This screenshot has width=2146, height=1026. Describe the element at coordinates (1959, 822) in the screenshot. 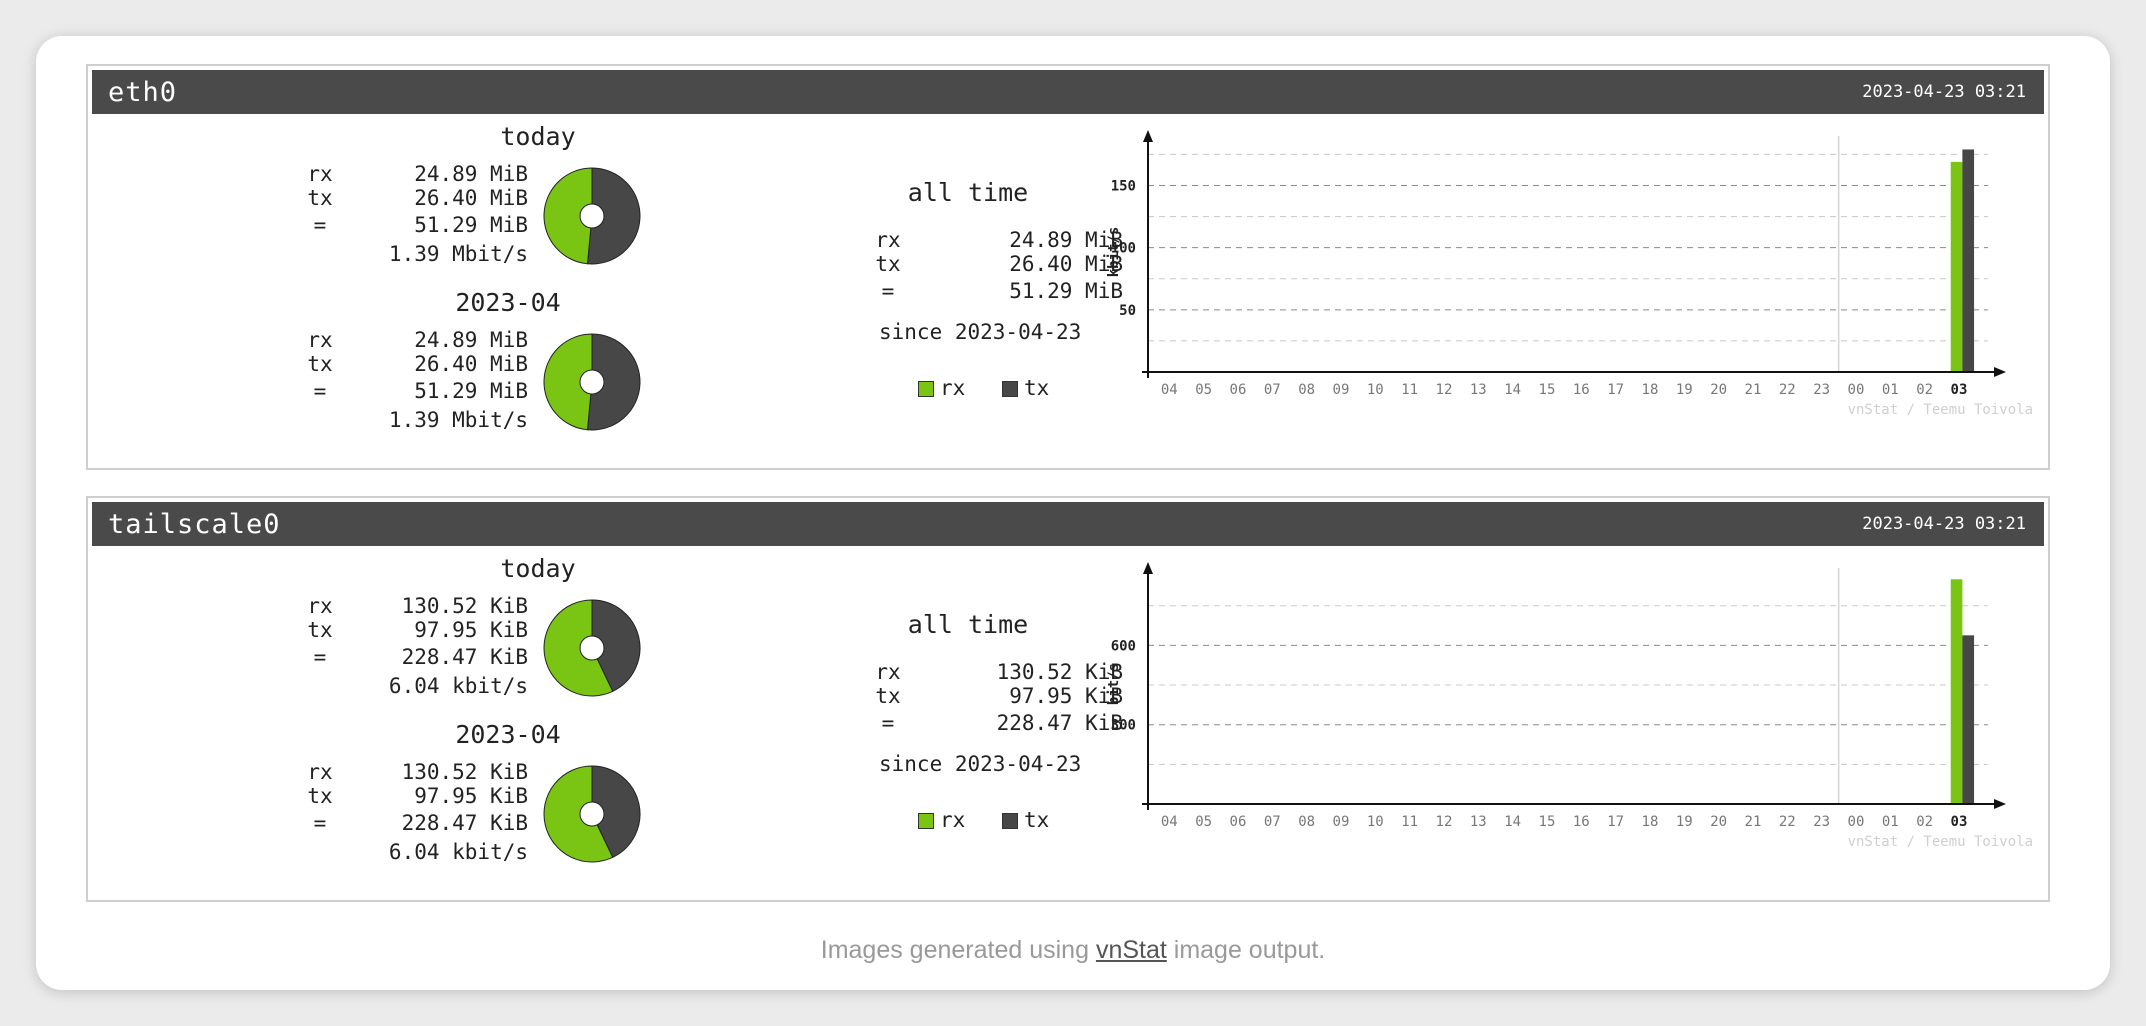

I see `x-tick-label: 03` at that location.